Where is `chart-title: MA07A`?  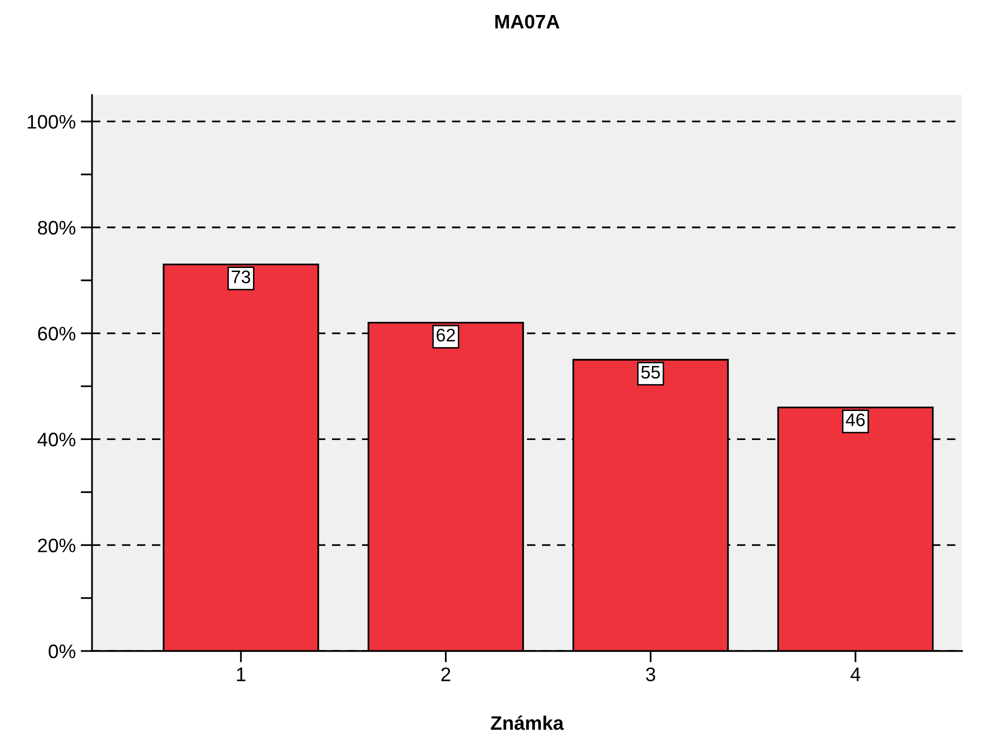
chart-title: MA07A is located at coordinates (527, 21).